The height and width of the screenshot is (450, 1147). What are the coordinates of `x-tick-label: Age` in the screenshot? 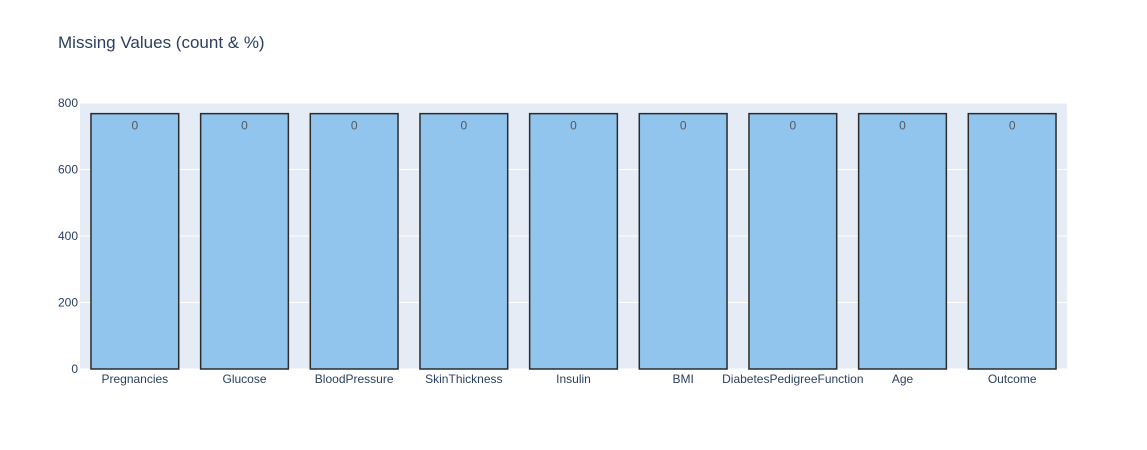 It's located at (903, 379).